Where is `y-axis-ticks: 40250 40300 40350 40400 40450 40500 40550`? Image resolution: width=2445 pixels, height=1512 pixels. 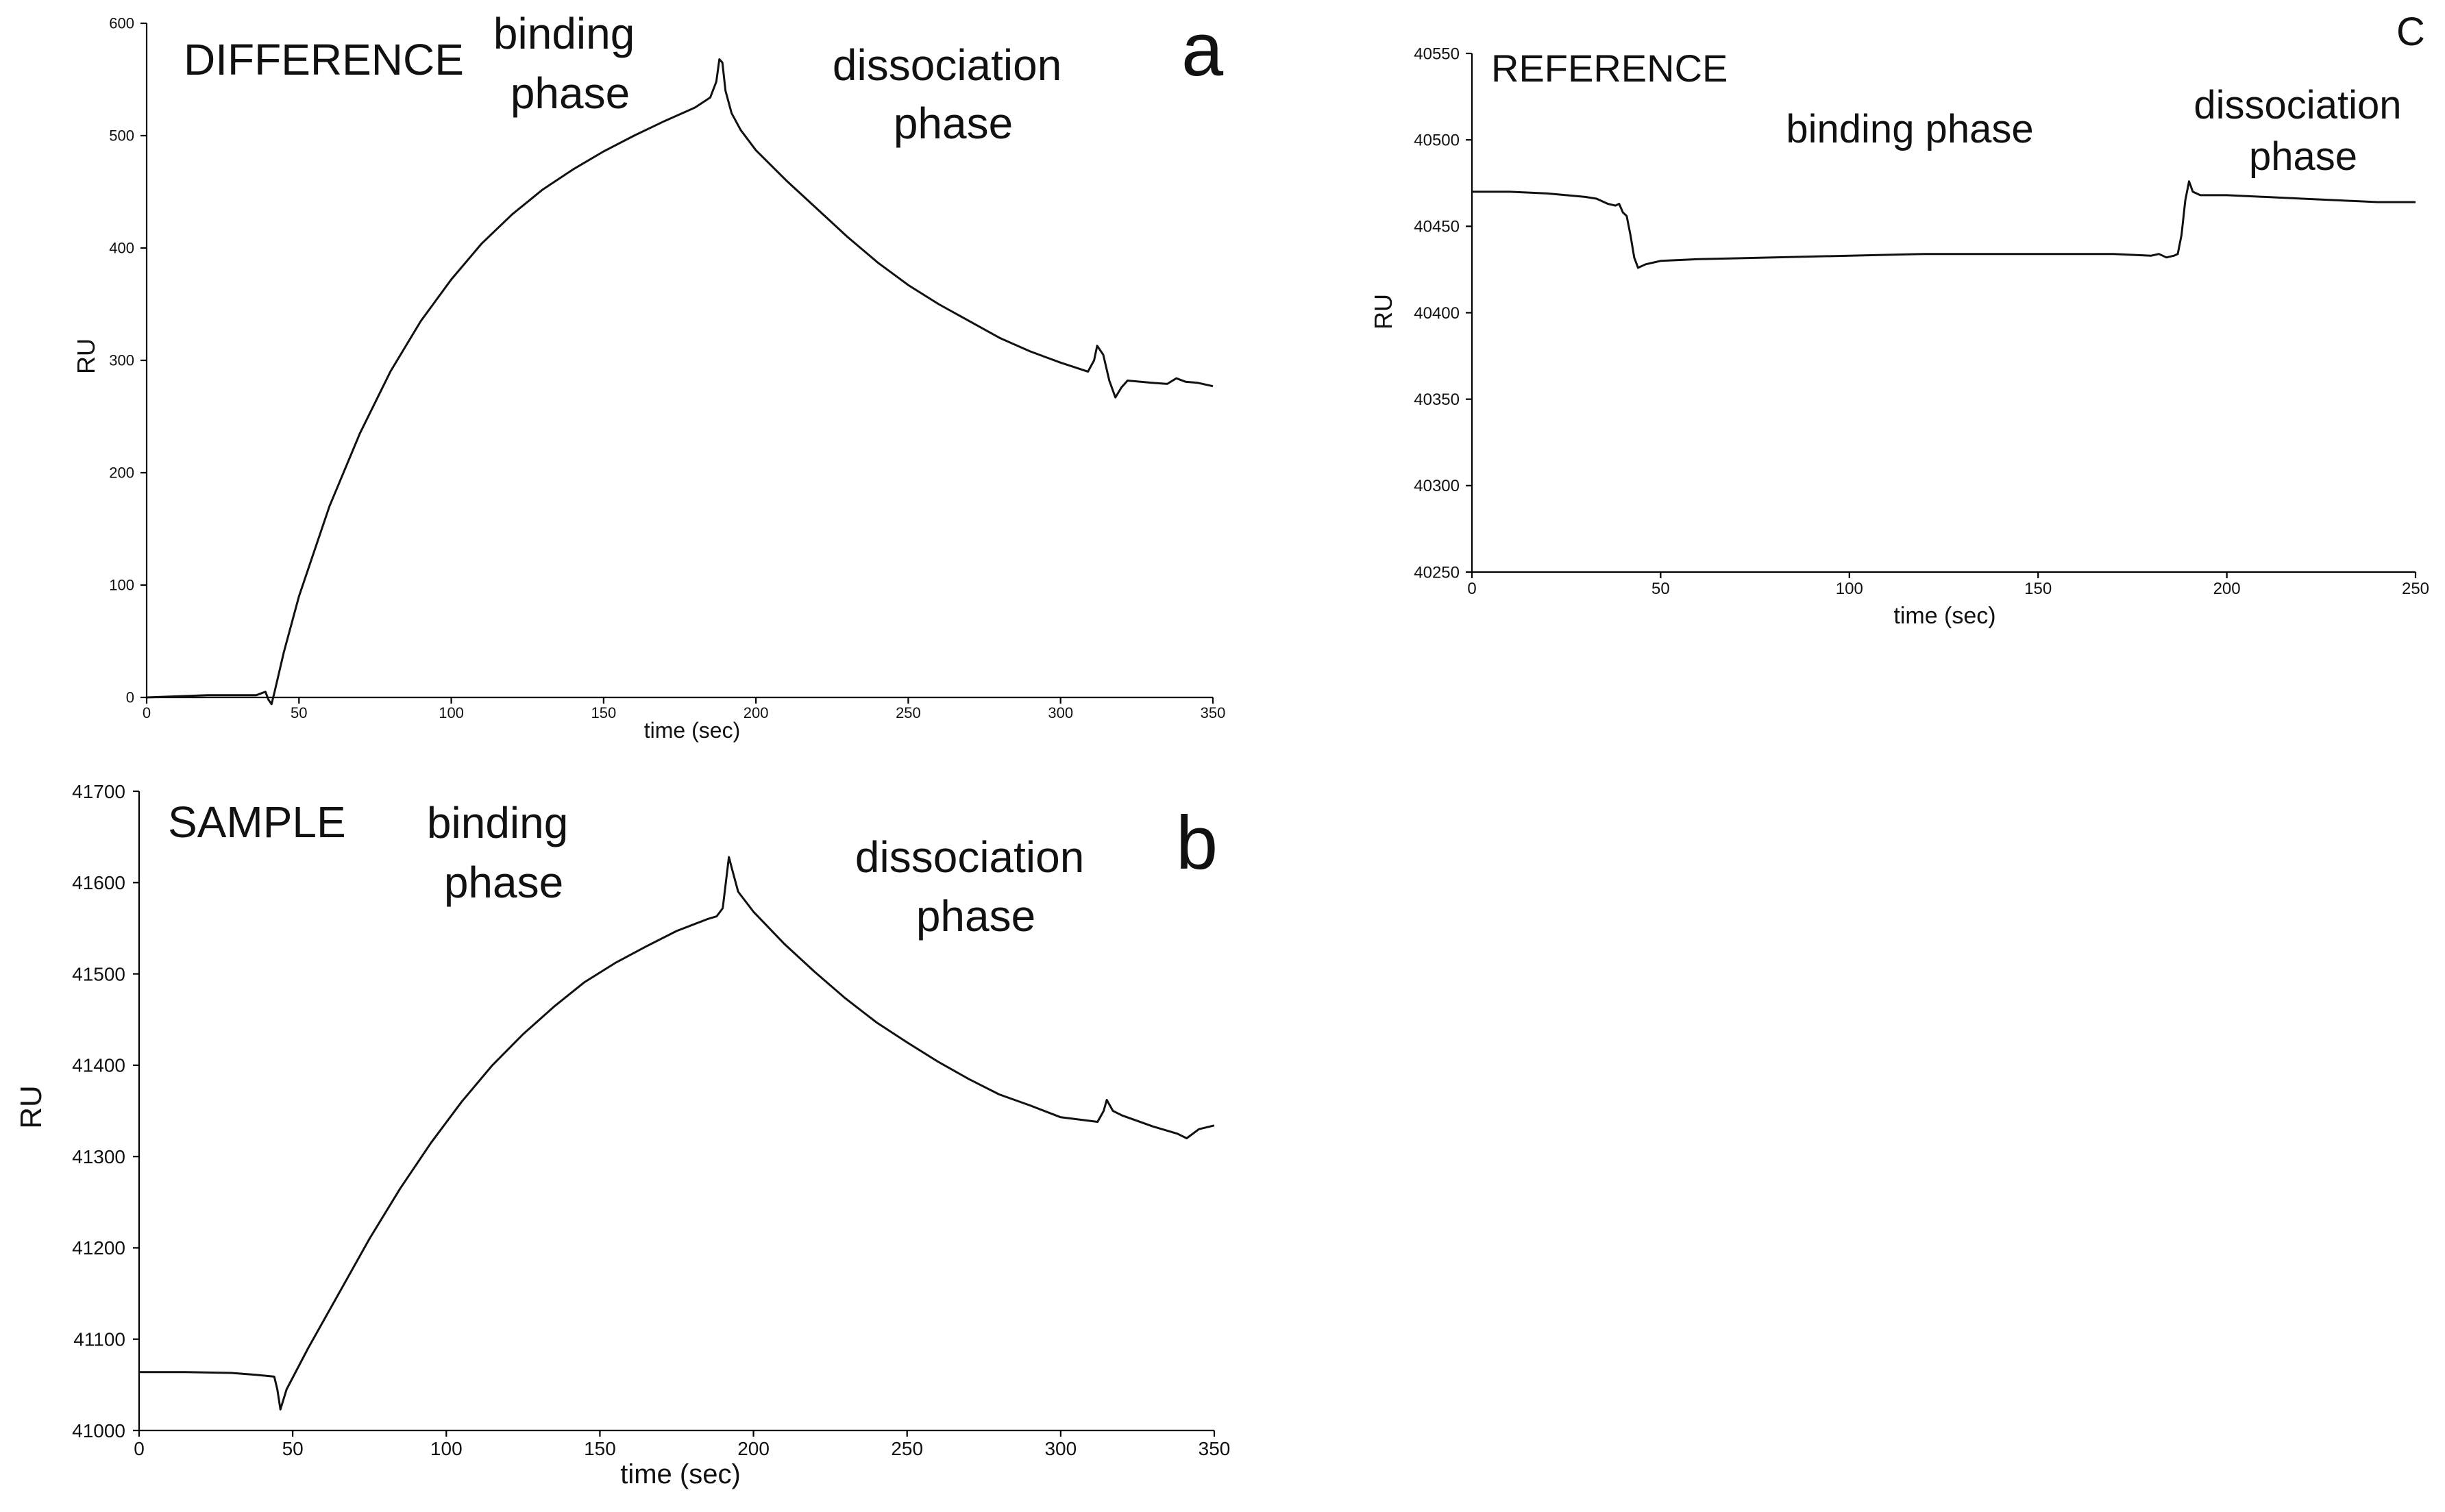 y-axis-ticks: 40250 40300 40350 40400 40450 40500 40550 is located at coordinates (1443, 313).